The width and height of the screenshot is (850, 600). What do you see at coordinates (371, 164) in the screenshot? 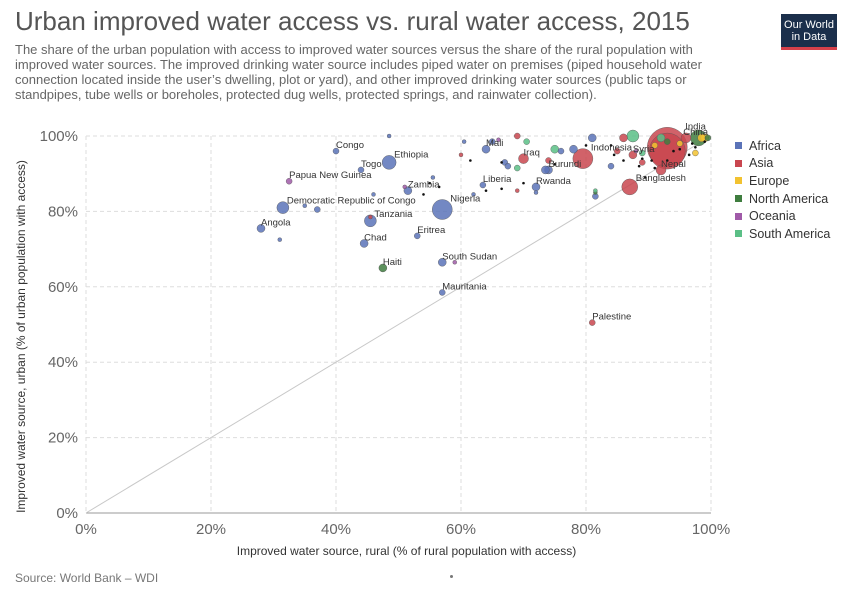
I see `point-label: Togo` at bounding box center [371, 164].